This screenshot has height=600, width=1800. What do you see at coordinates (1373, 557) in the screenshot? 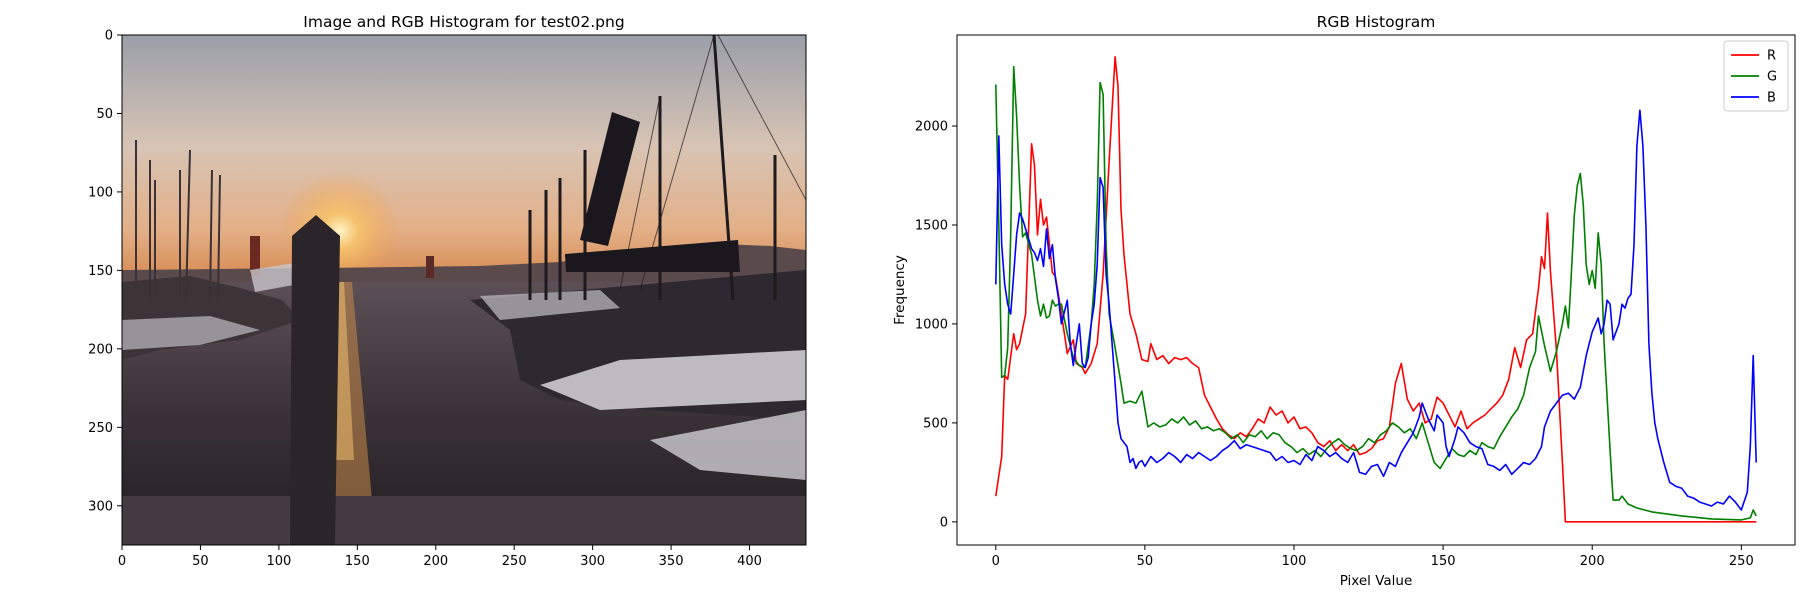
I see `histogram-x-axis: 0 50 100 150 200 250` at bounding box center [1373, 557].